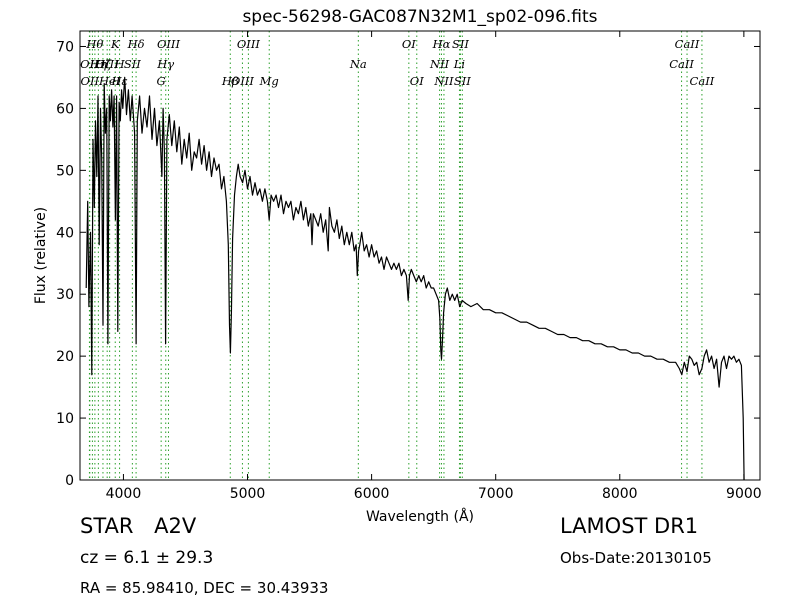  Describe the element at coordinates (419, 17) in the screenshot. I see `chart-title: spec-56298-GAC087N32M1_sp02-096.fits` at that location.